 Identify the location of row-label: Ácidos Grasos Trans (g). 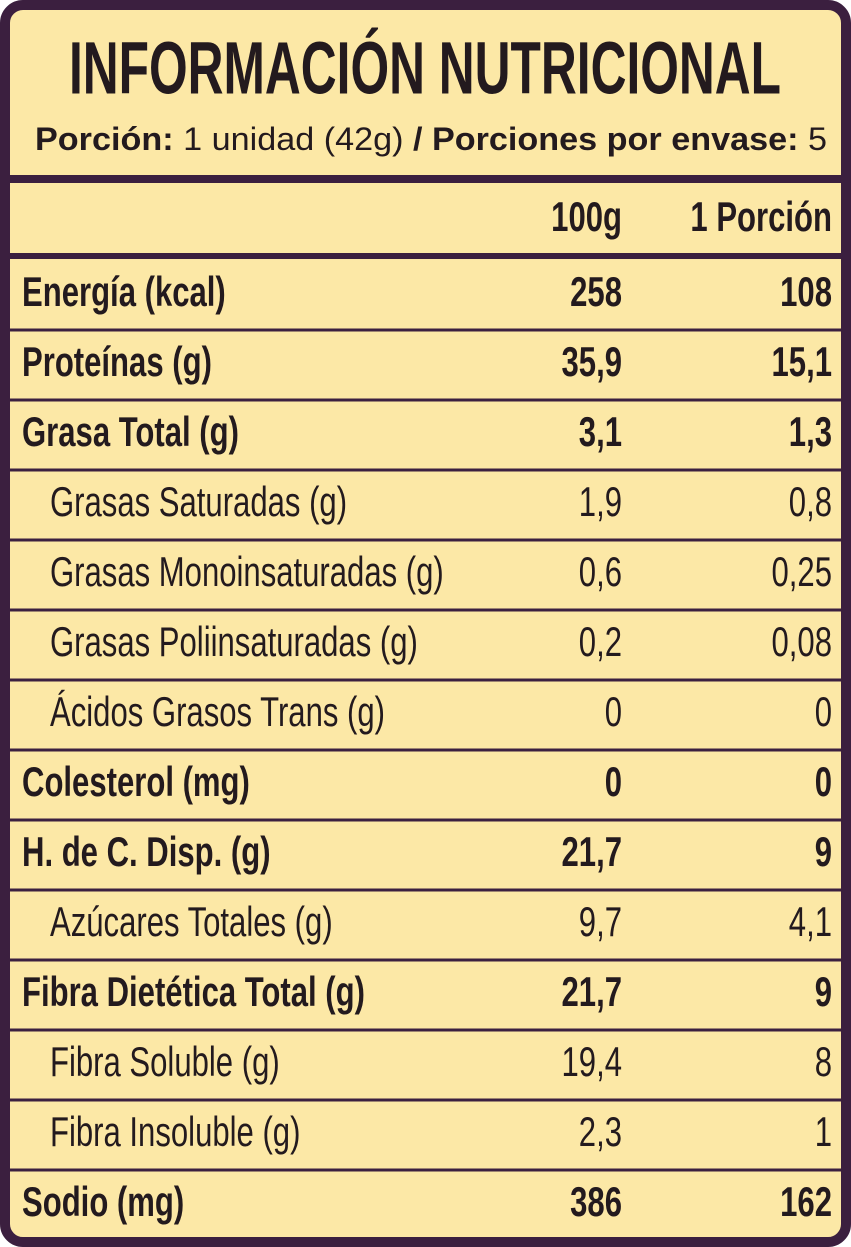
(217, 712).